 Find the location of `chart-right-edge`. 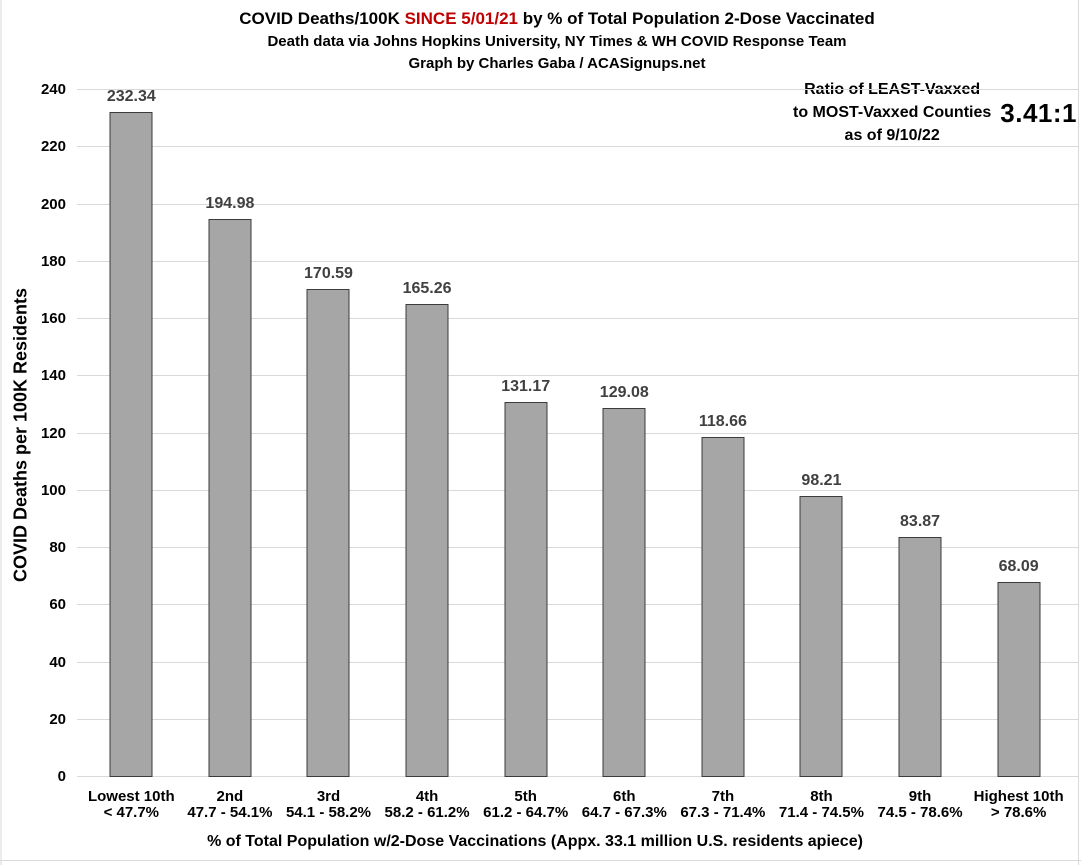

chart-right-edge is located at coordinates (1078, 432).